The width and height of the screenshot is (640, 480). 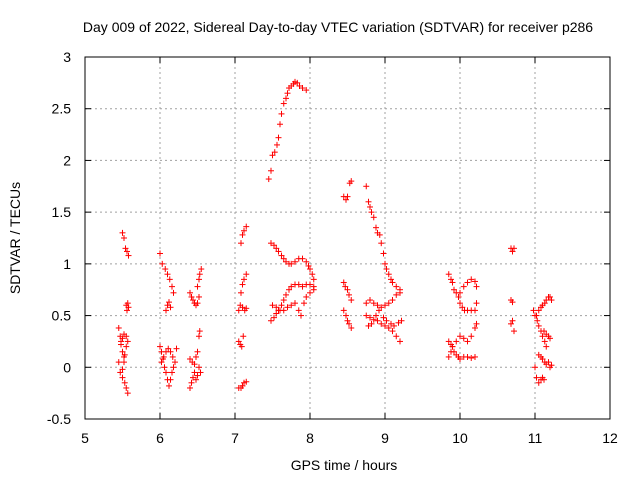 I want to click on x-tick-label: 6, so click(x=160, y=438).